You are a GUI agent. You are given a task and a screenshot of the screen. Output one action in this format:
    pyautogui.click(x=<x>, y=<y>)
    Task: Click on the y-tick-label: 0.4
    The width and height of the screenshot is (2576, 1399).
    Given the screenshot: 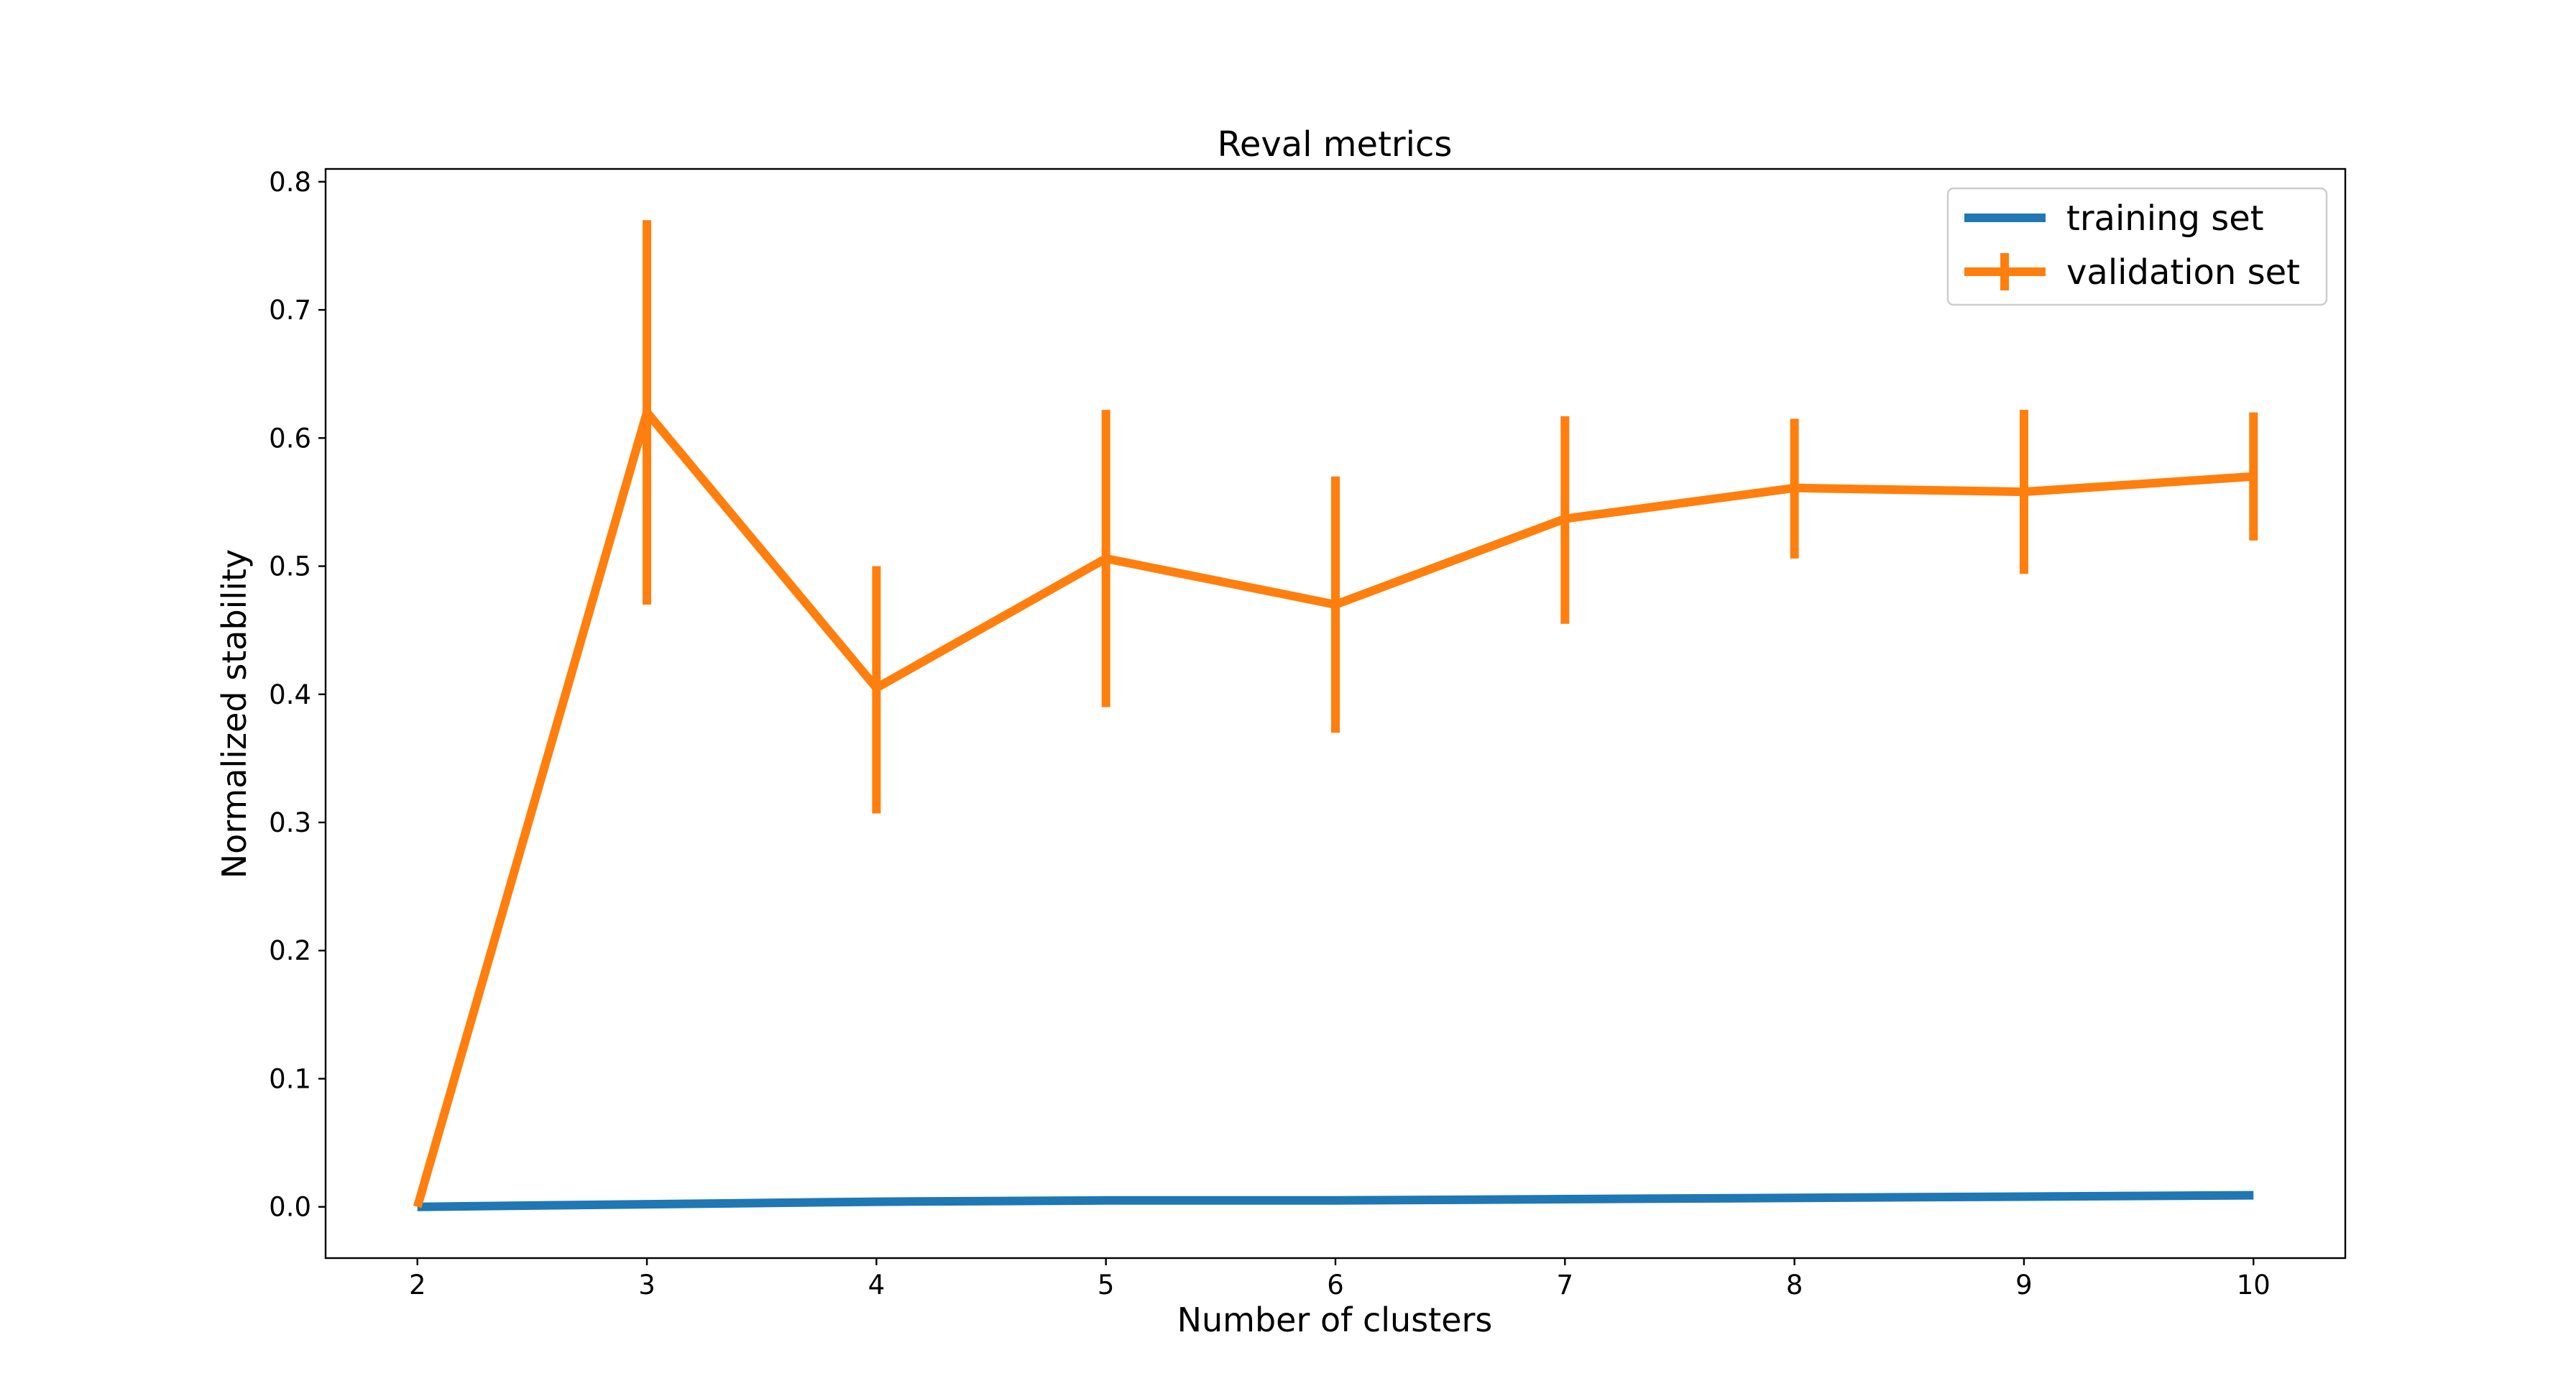 What is the action you would take?
    pyautogui.click(x=290, y=695)
    